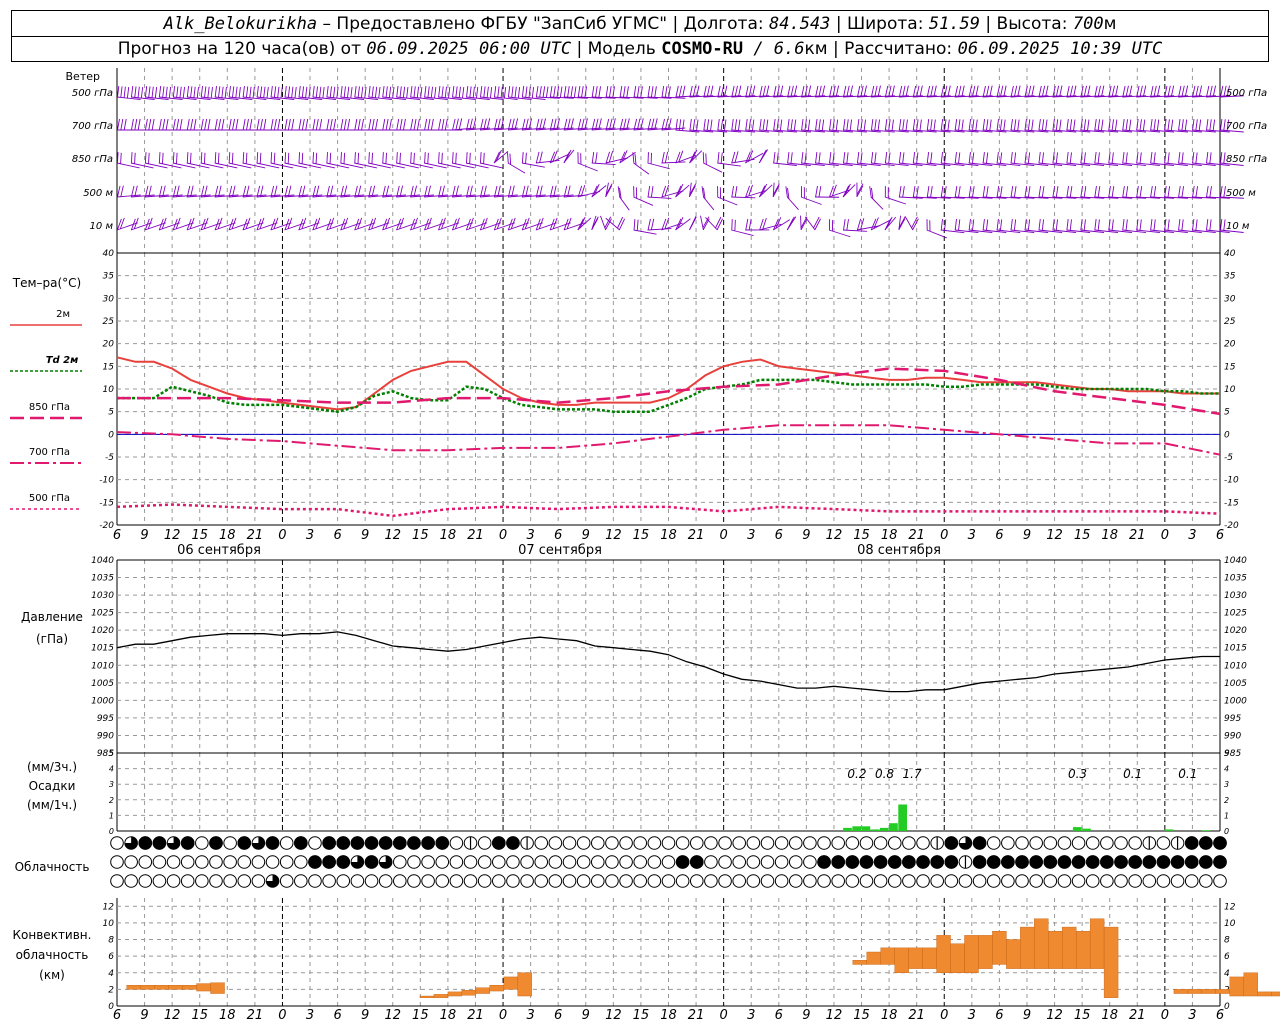 The image size is (1280, 1024). Describe the element at coordinates (62, 360) in the screenshot. I see `legend-label: Td 2м` at that location.